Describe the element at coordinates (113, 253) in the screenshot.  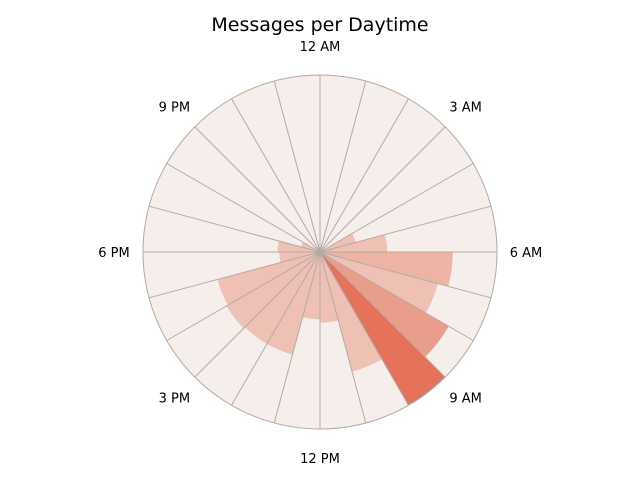
I see `theta-tick-label: 6 PM` at that location.